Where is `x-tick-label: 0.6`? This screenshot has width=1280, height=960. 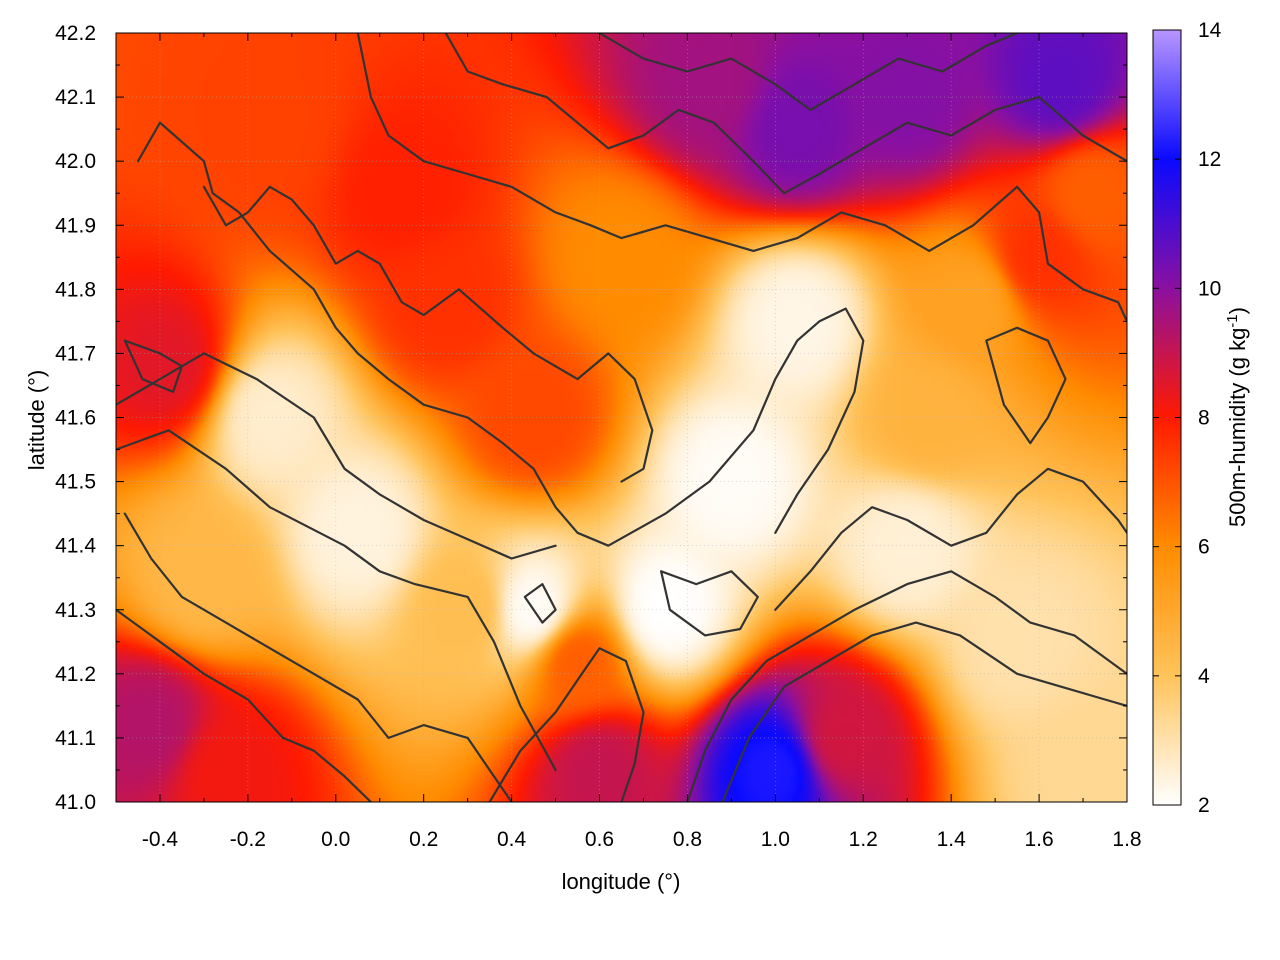 x-tick-label: 0.6 is located at coordinates (599, 839).